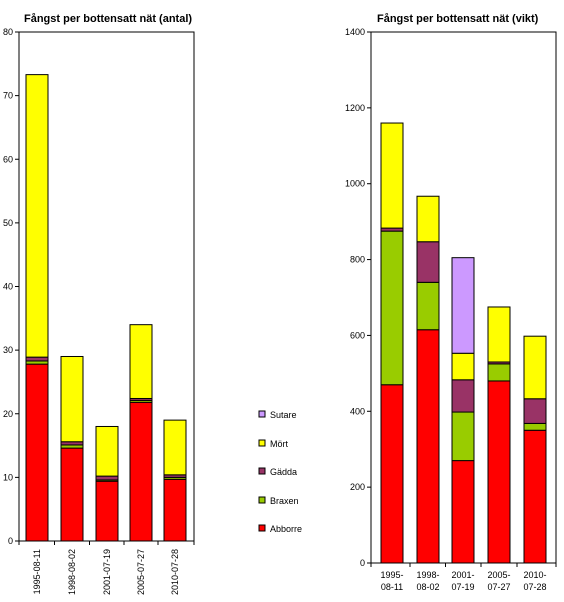 The image size is (564, 602). What do you see at coordinates (286, 529) in the screenshot?
I see `legend-label-abborre: Abborre` at bounding box center [286, 529].